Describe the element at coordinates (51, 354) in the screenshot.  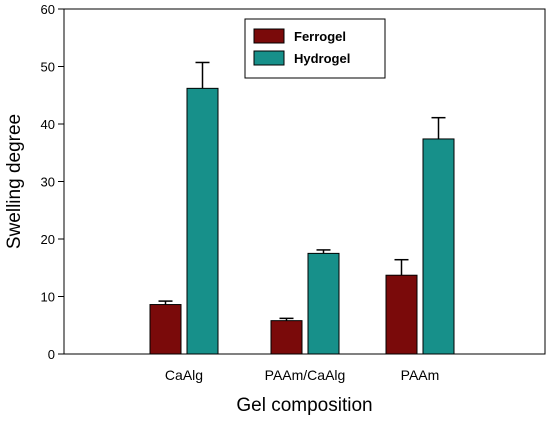
I see `y-tick-label: 0` at that location.